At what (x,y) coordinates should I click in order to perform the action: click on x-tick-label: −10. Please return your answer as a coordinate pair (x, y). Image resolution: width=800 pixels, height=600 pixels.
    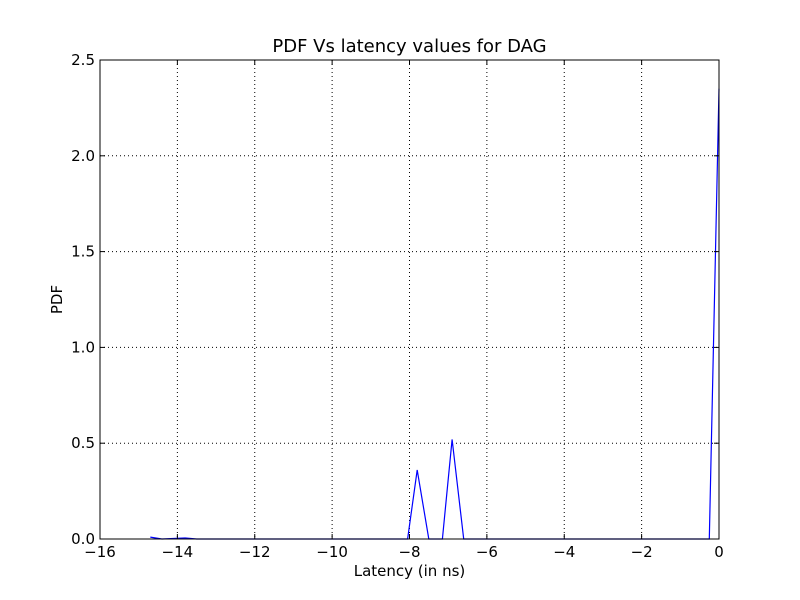
    Looking at the image, I should click on (332, 552).